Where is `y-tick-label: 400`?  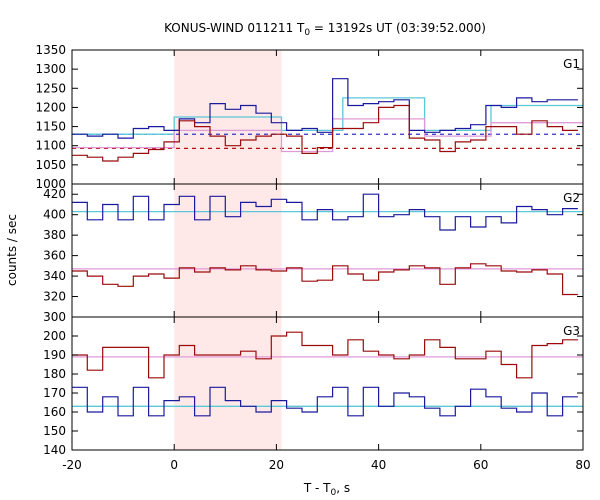 y-tick-label: 400 is located at coordinates (54, 215).